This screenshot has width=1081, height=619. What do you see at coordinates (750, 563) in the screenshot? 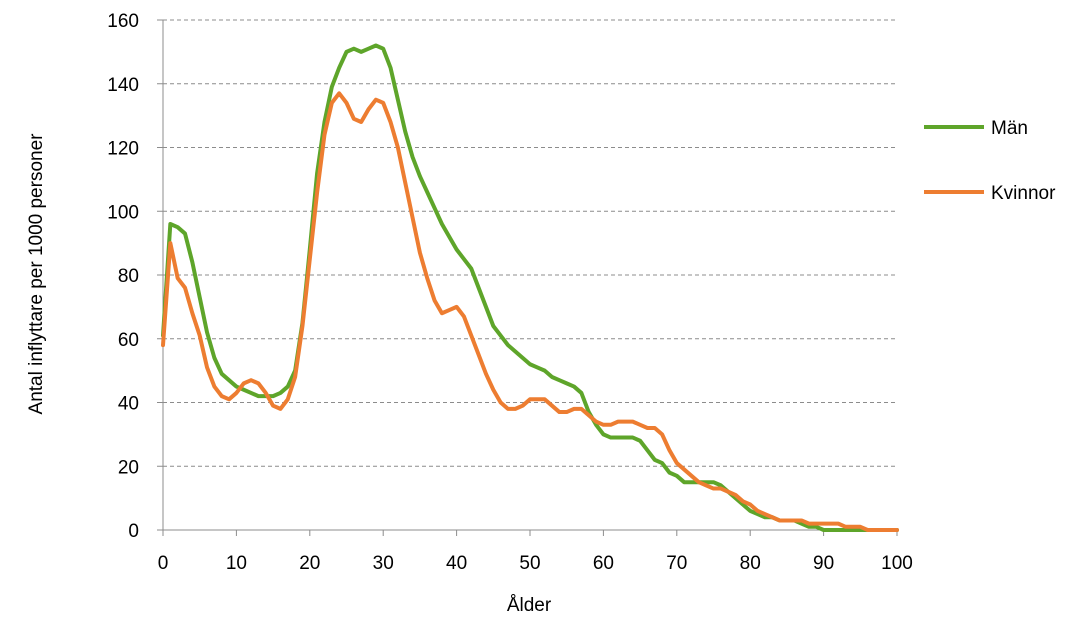
I see `x-tick-label-80: 80` at bounding box center [750, 563].